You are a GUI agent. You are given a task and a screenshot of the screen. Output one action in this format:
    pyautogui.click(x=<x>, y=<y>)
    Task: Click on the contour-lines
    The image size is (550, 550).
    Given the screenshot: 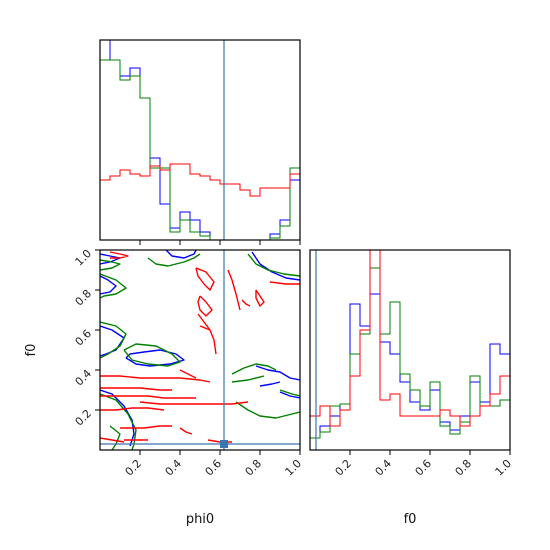 What is the action you would take?
    pyautogui.click(x=200, y=350)
    